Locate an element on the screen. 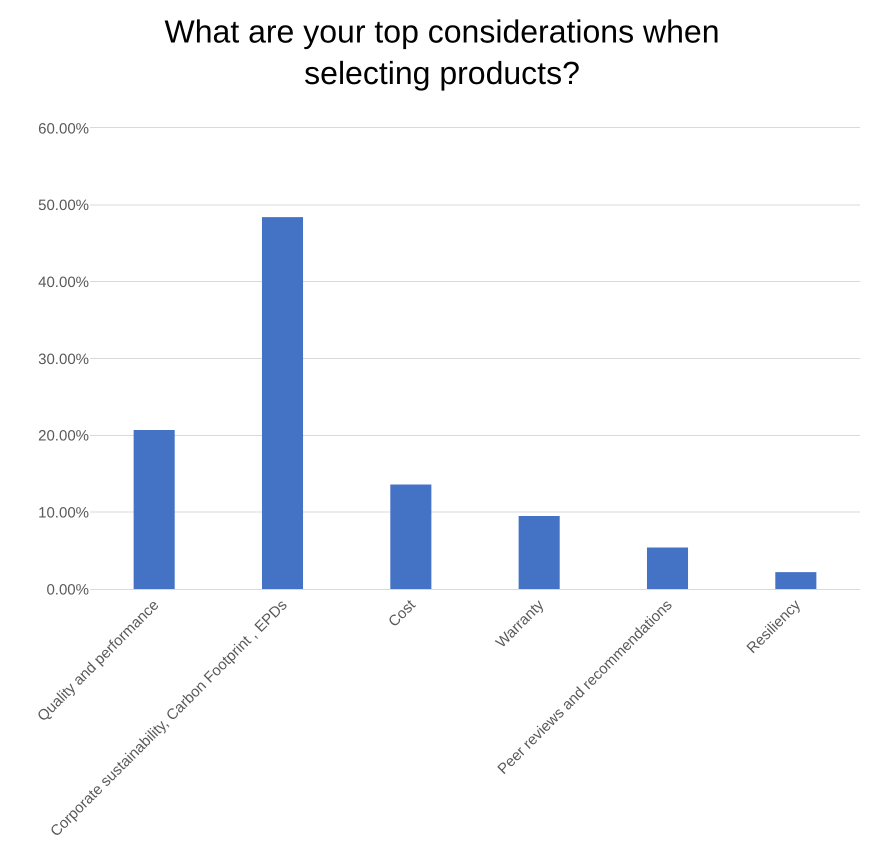 The image size is (884, 852). x-tick-label: Cost is located at coordinates (402, 613).